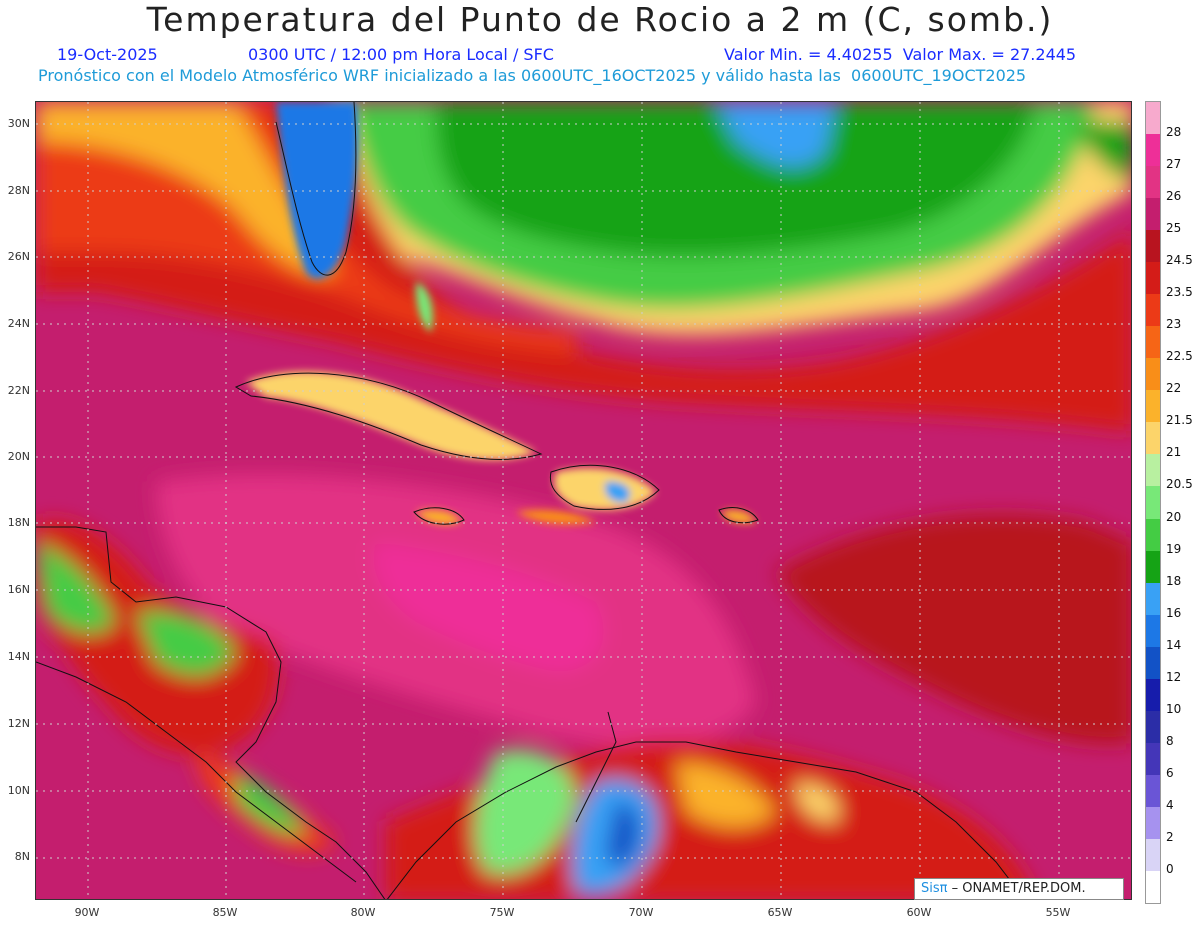 This screenshot has height=927, width=1200. What do you see at coordinates (1174, 612) in the screenshot?
I see `colorbar-label: 16` at bounding box center [1174, 612].